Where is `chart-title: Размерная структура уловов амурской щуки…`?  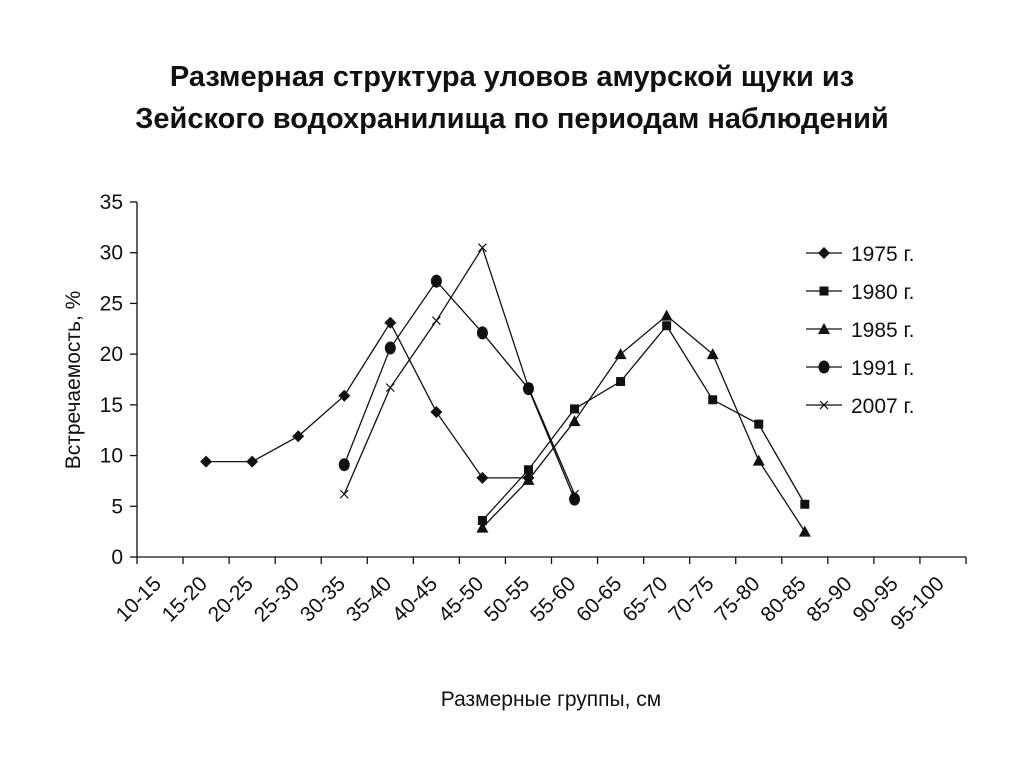
chart-title: Размерная структура уловов амурской щуки… is located at coordinates (512, 98).